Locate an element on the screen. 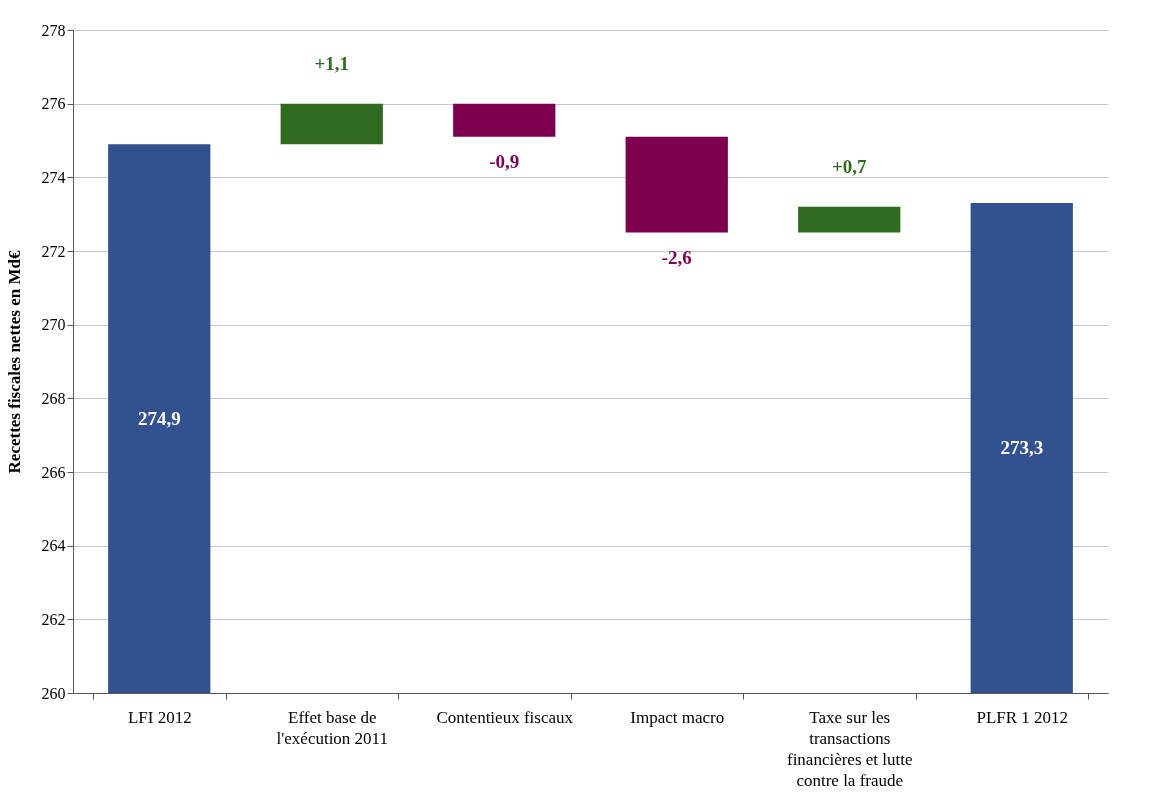 The width and height of the screenshot is (1153, 801). x-tick-label: Effet base de l'exécution 2011 is located at coordinates (332, 727).